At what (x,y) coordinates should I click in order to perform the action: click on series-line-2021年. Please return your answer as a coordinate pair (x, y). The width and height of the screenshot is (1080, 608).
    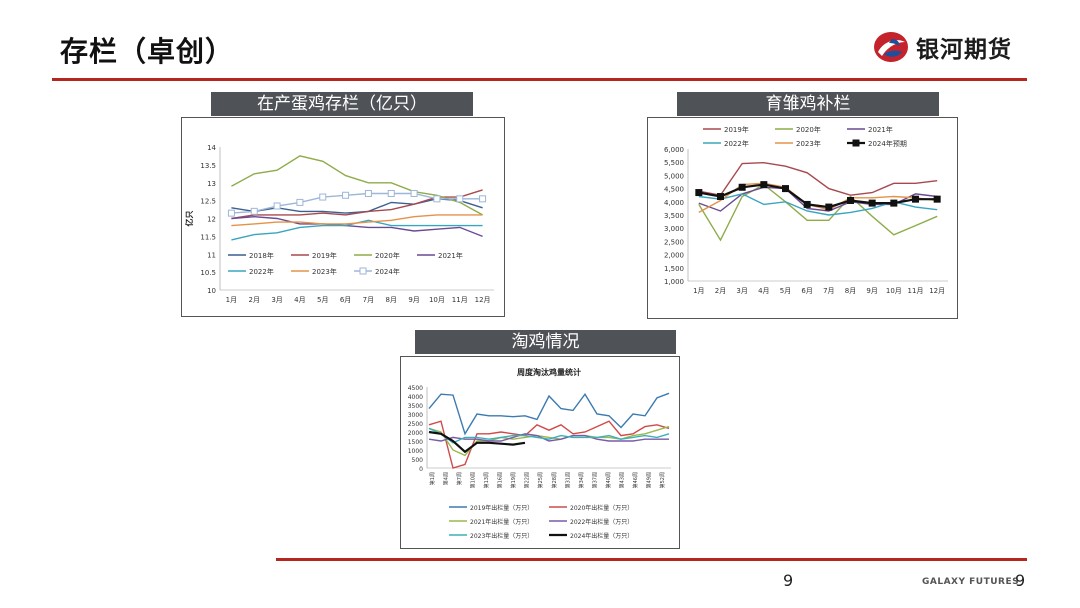
    Looking at the image, I should click on (357, 226).